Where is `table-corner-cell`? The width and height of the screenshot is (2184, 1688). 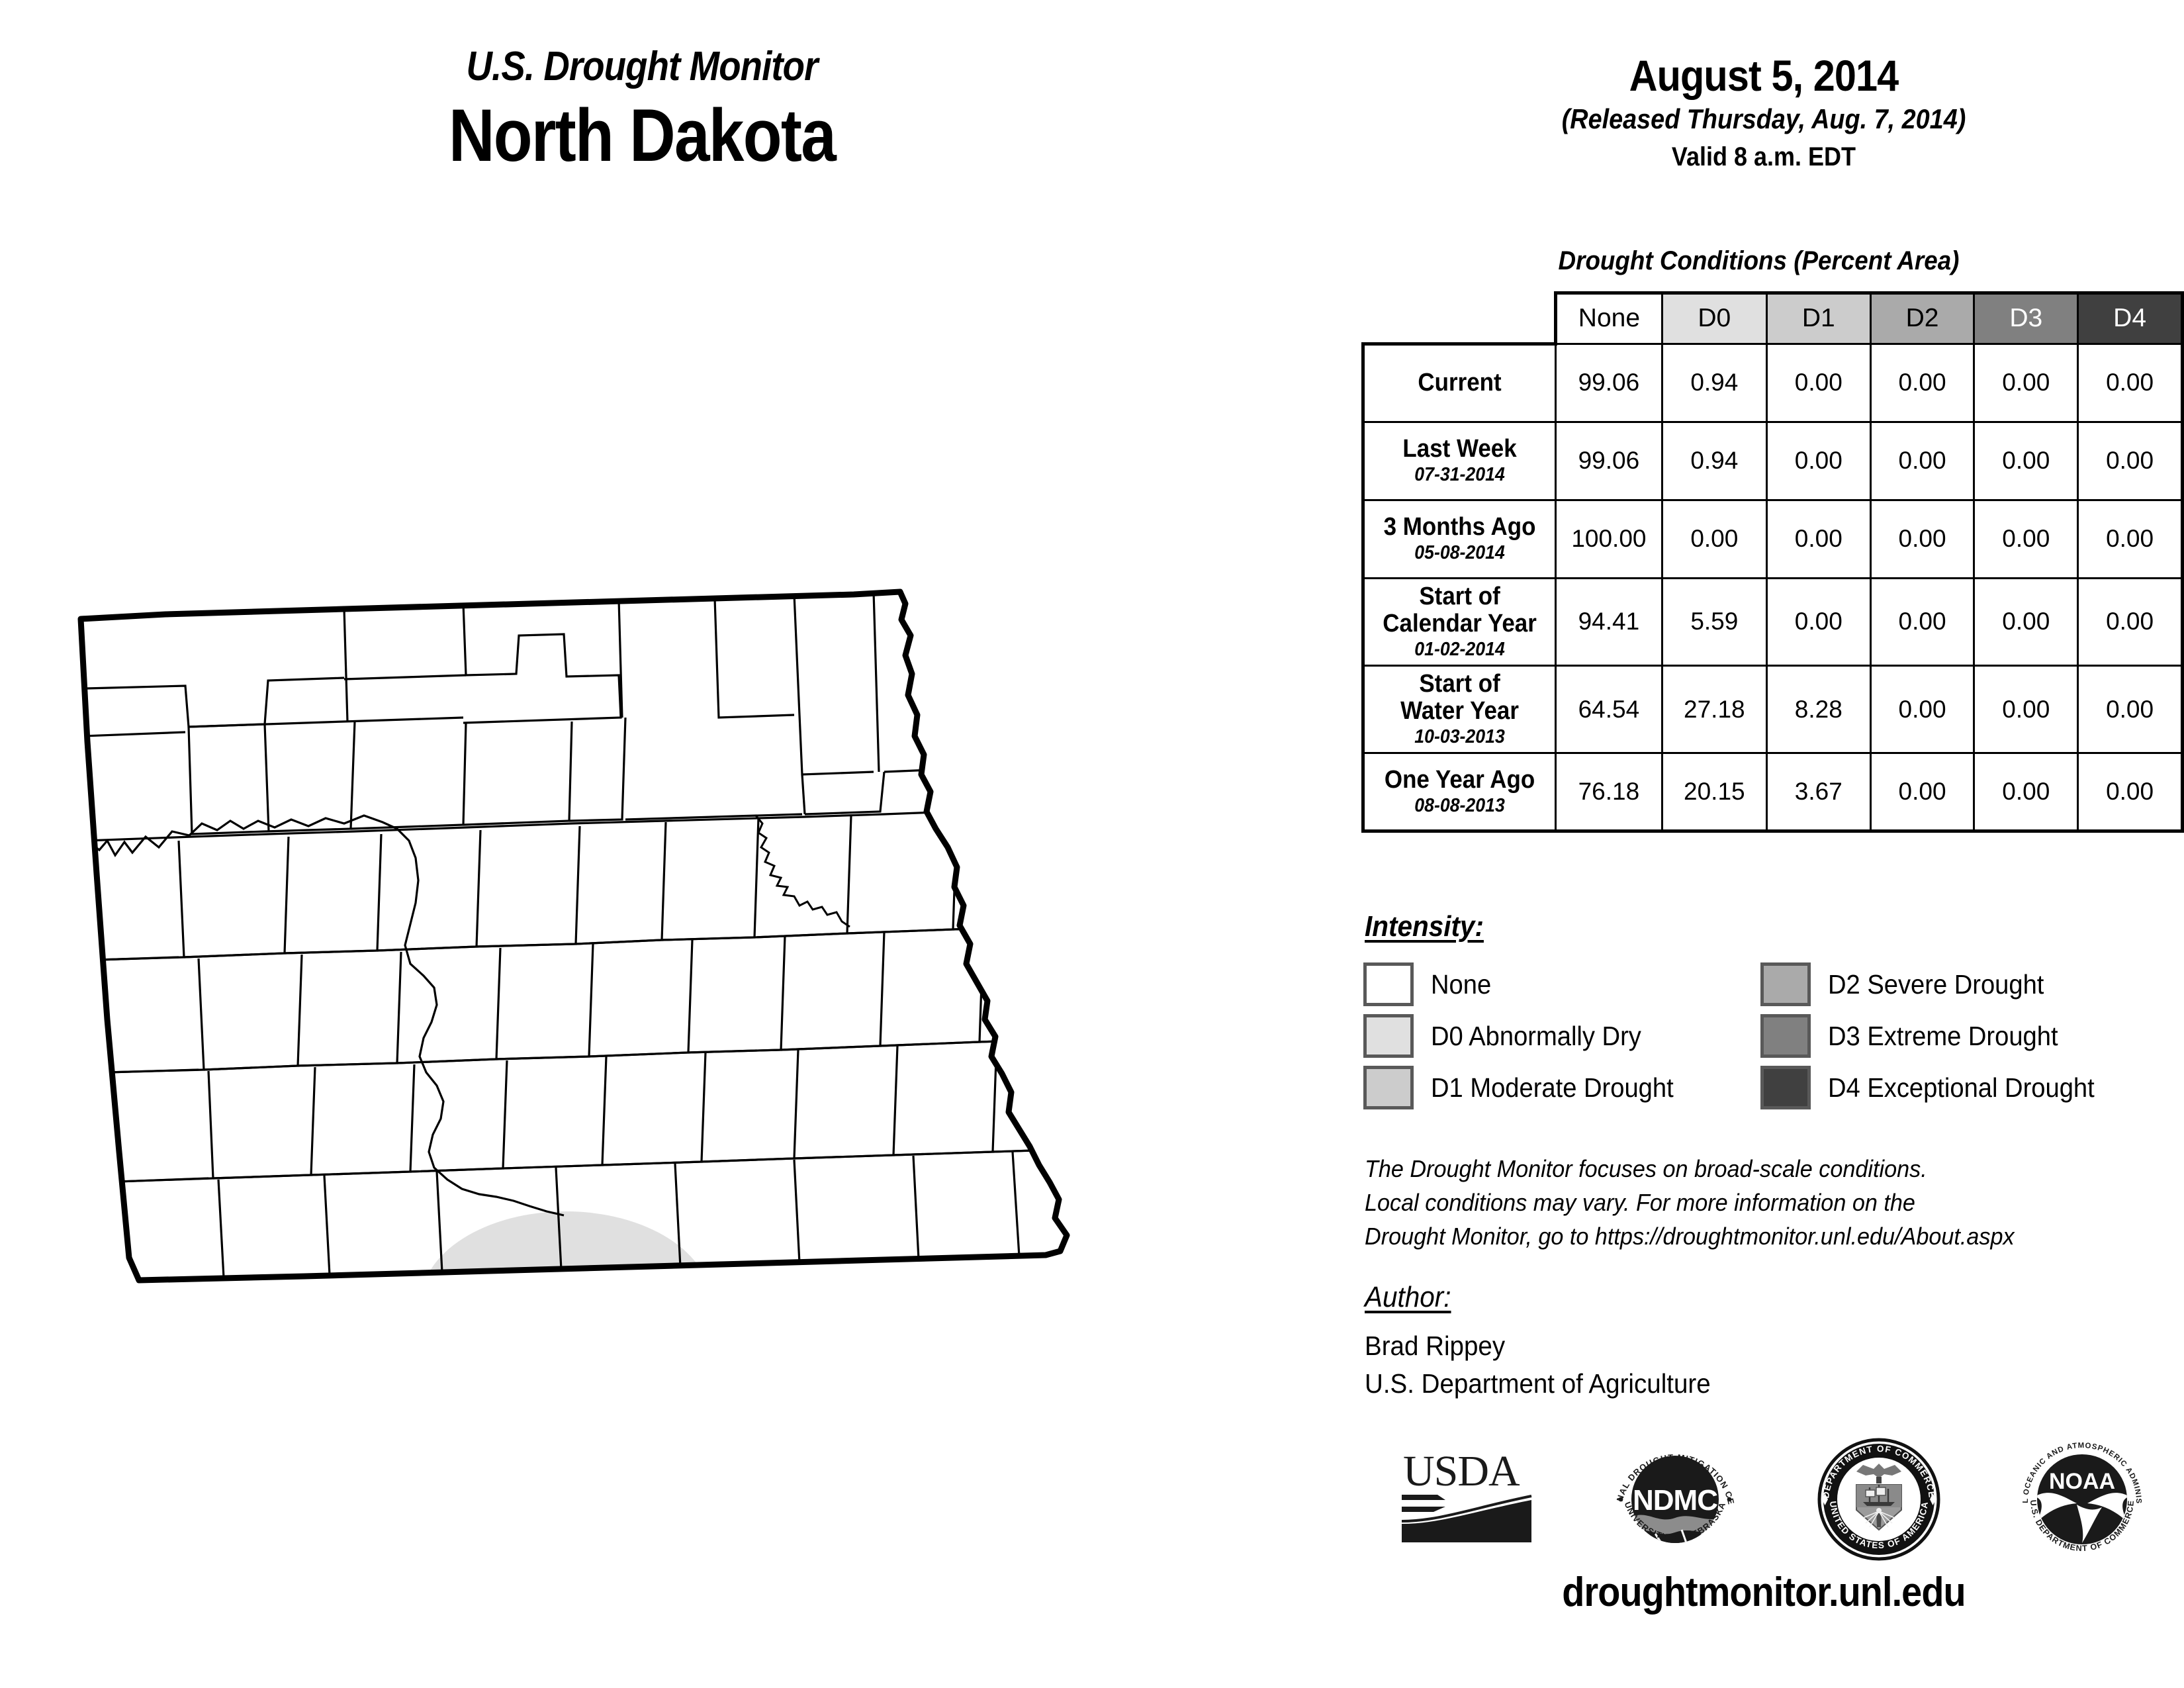 table-corner-cell is located at coordinates (1459, 318).